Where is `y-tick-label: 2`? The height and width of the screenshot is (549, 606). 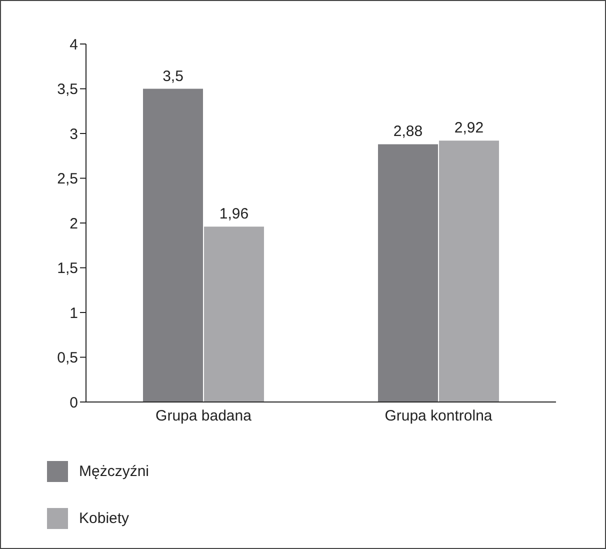
y-tick-label: 2 is located at coordinates (74, 223).